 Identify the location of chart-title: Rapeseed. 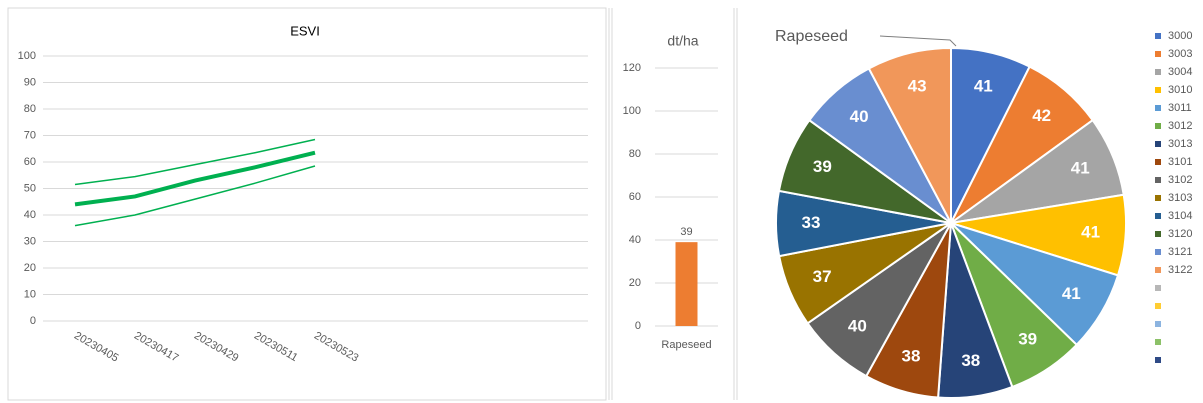
(811, 36).